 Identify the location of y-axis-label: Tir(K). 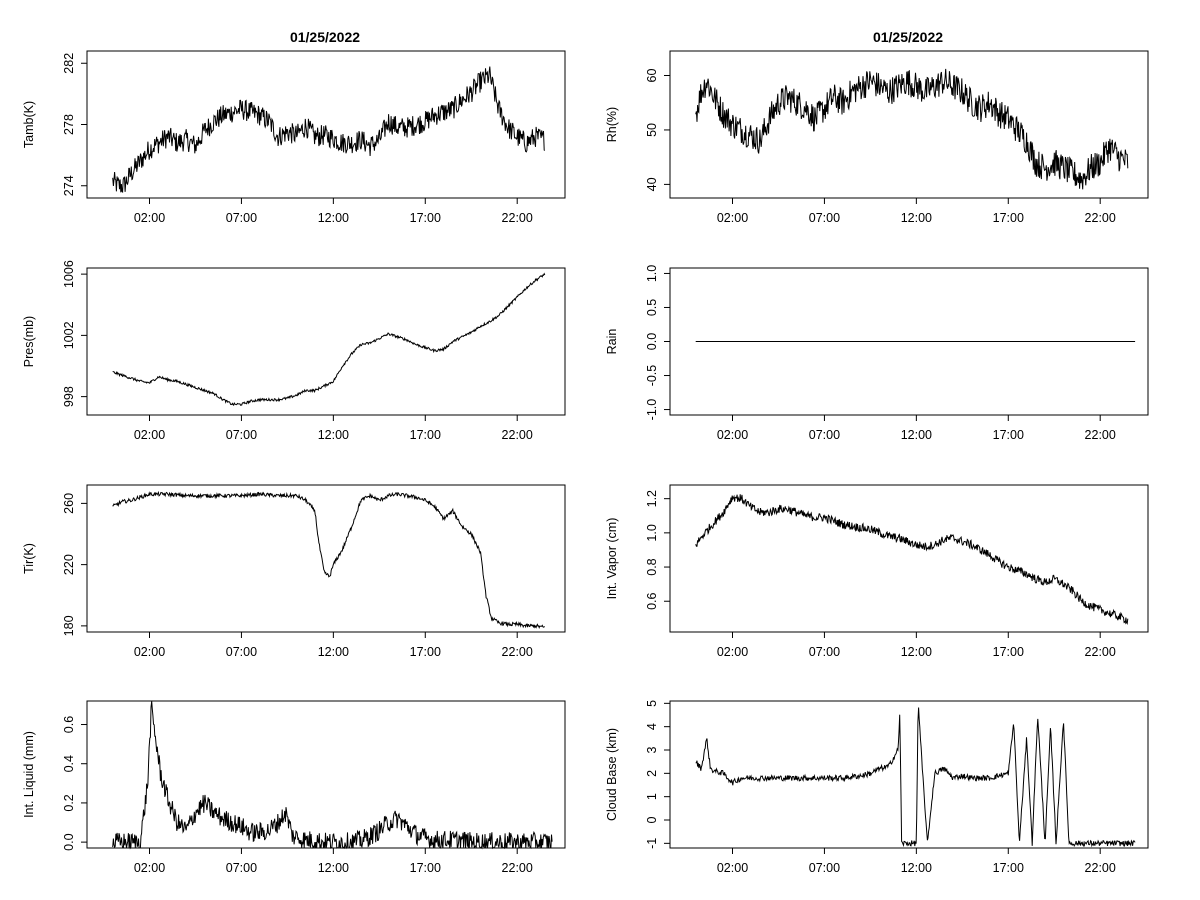
(29, 558).